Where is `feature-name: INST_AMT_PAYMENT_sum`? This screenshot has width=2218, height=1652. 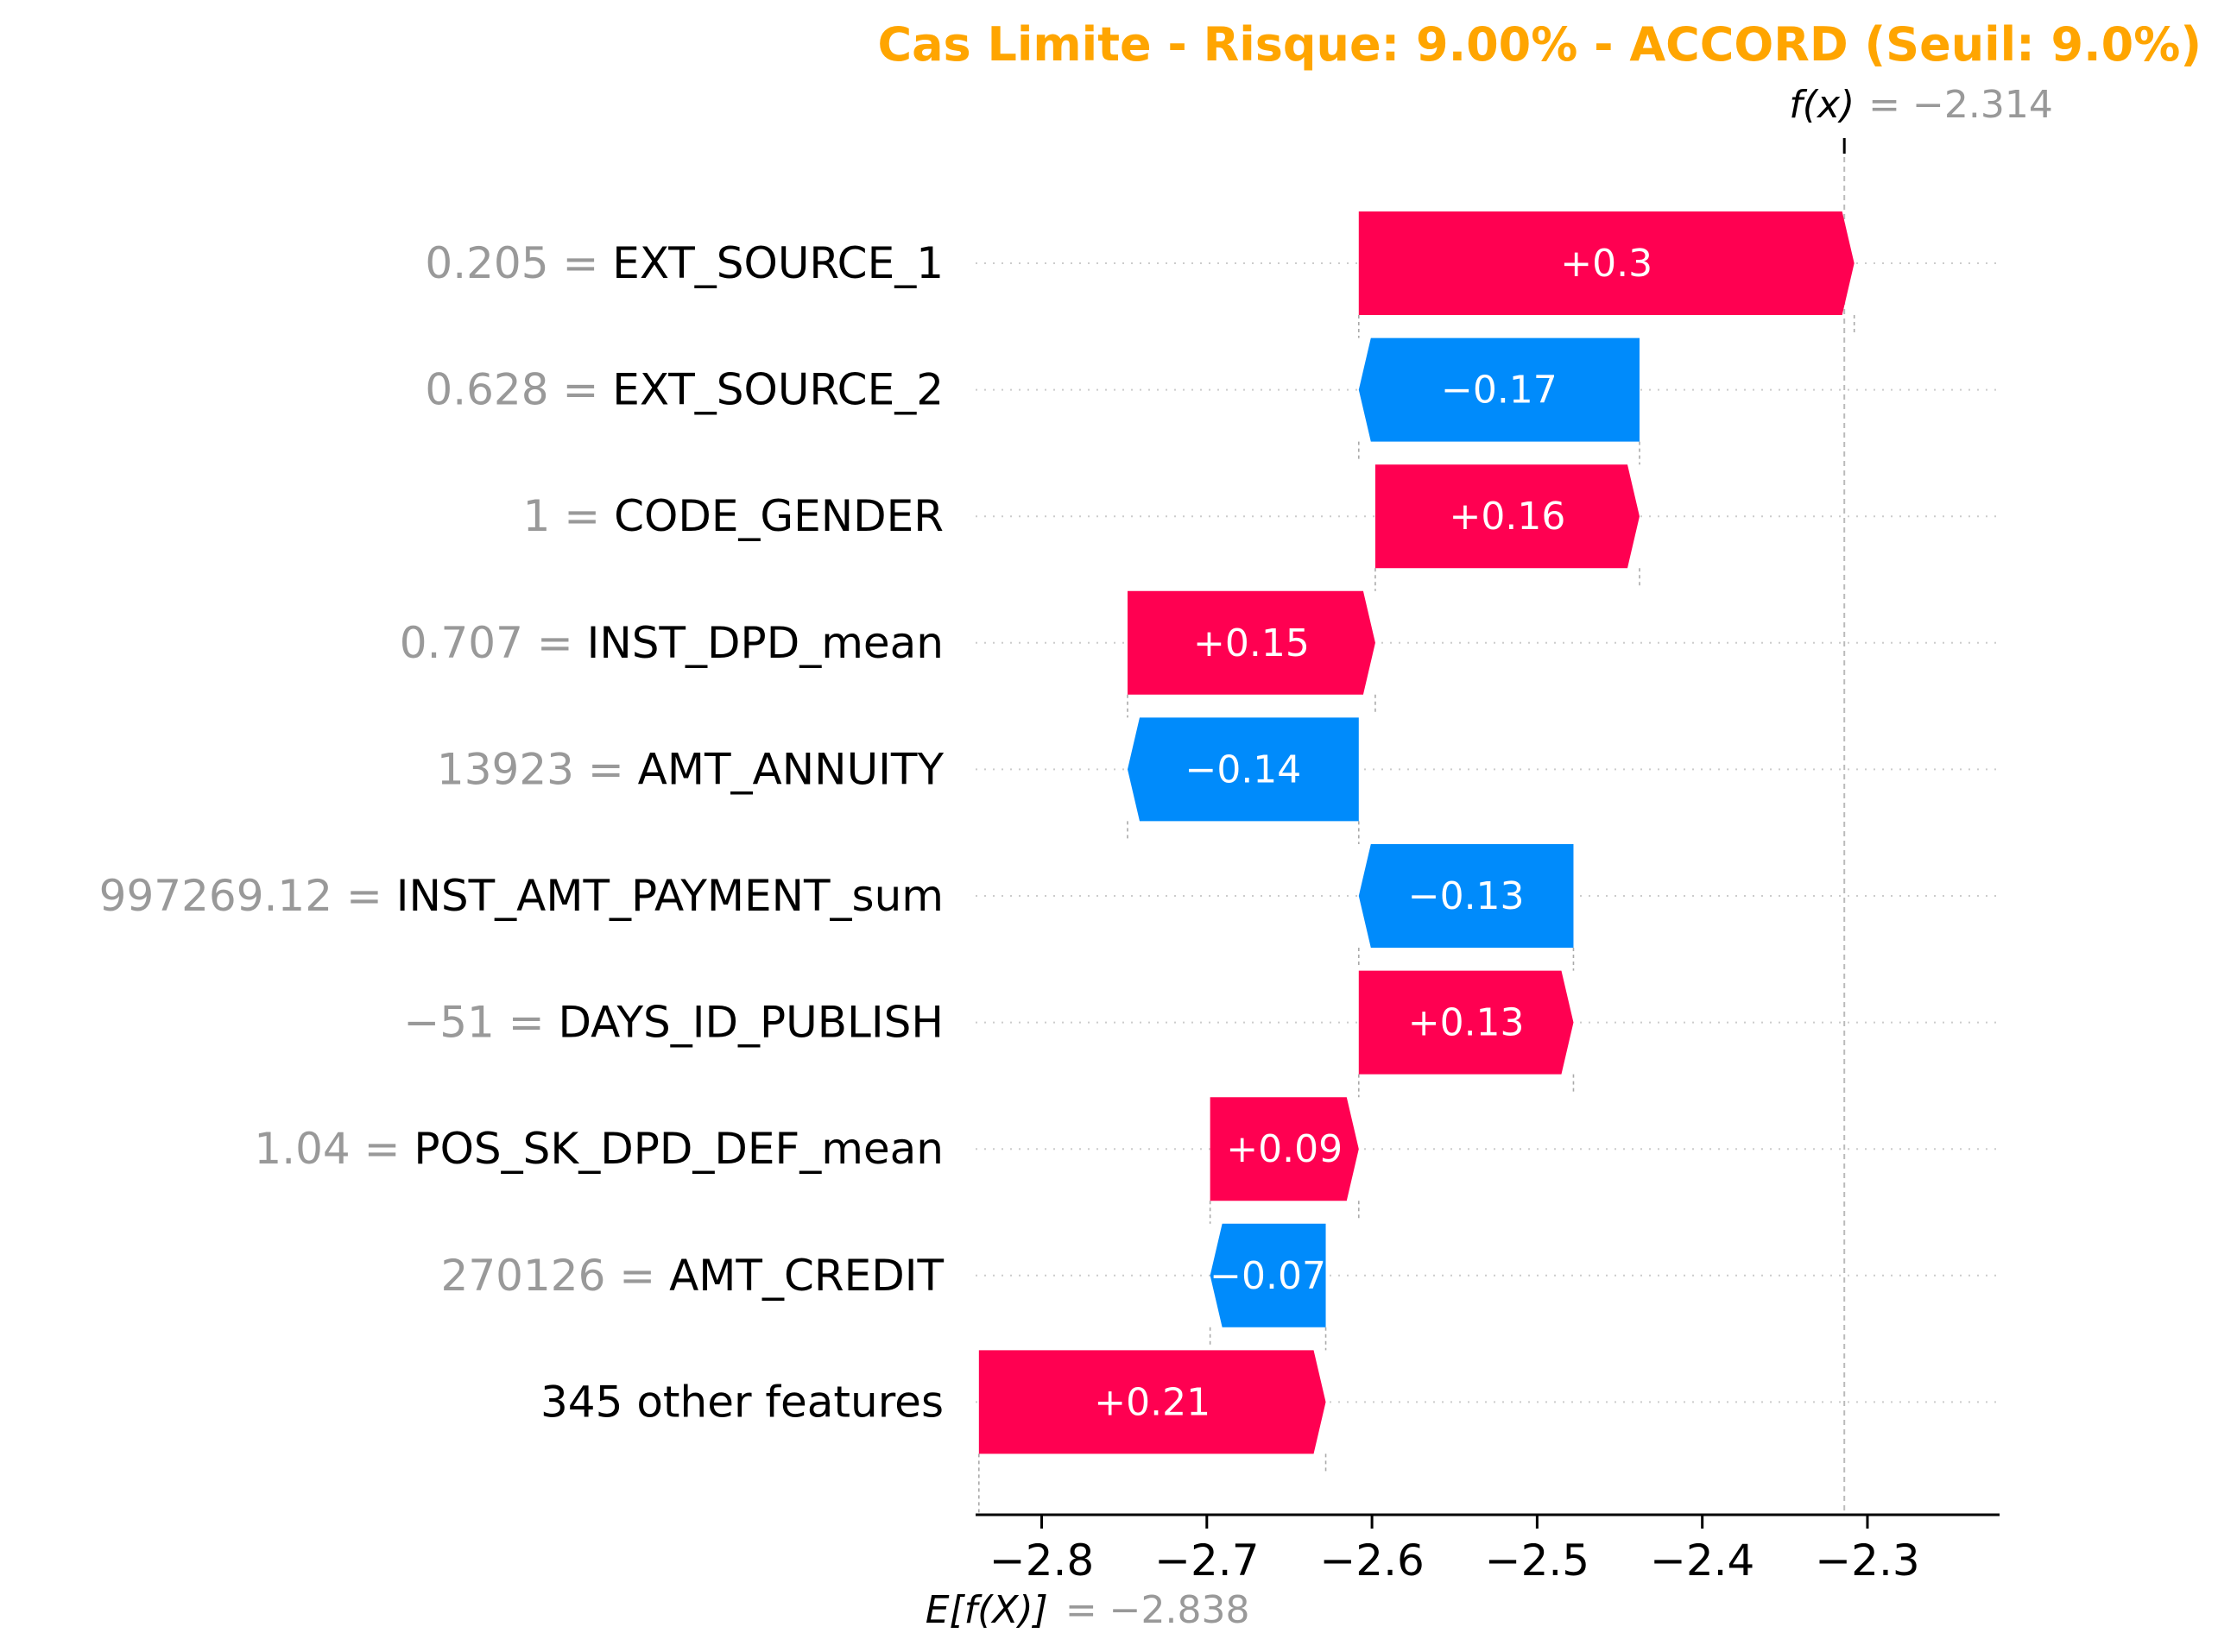
feature-name: INST_AMT_PAYMENT_sum is located at coordinates (670, 896).